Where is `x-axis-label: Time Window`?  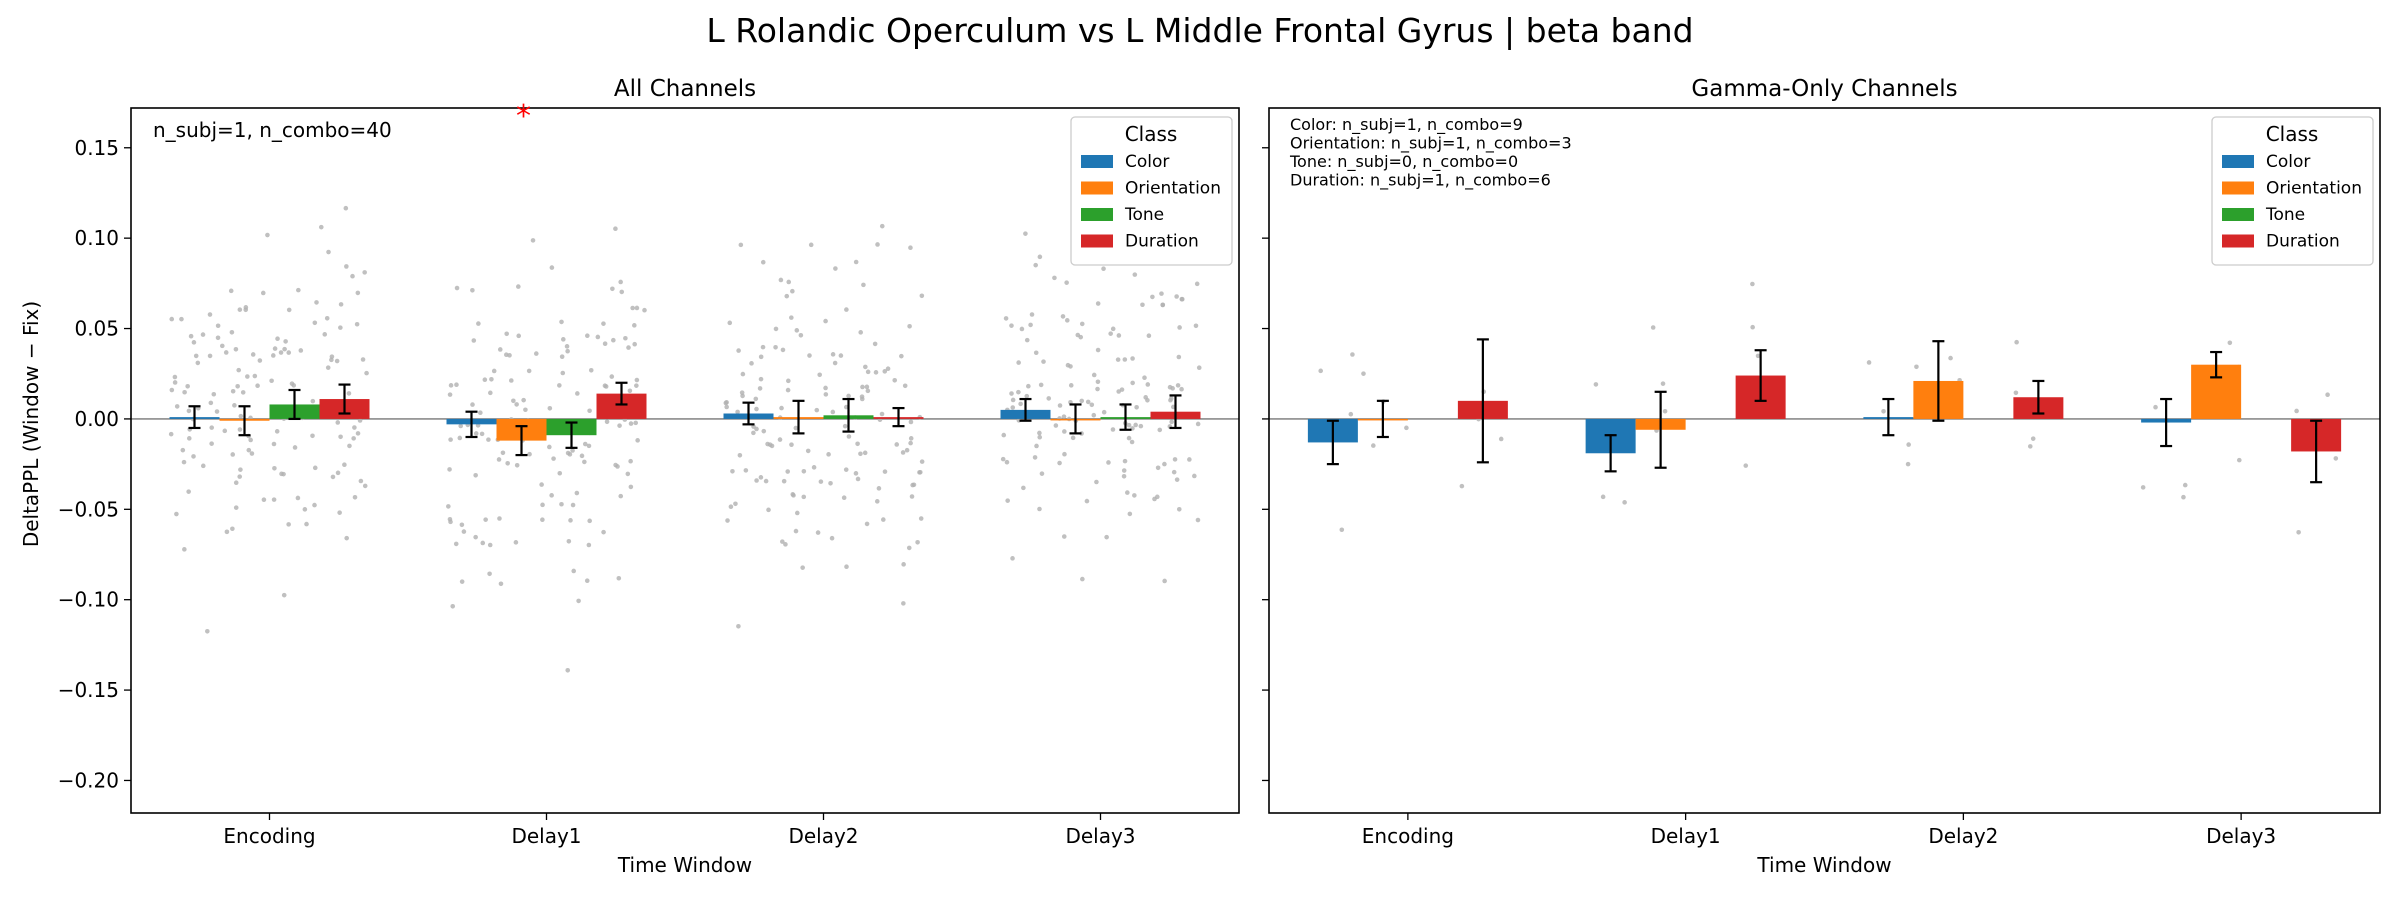 x-axis-label: Time Window is located at coordinates (684, 865).